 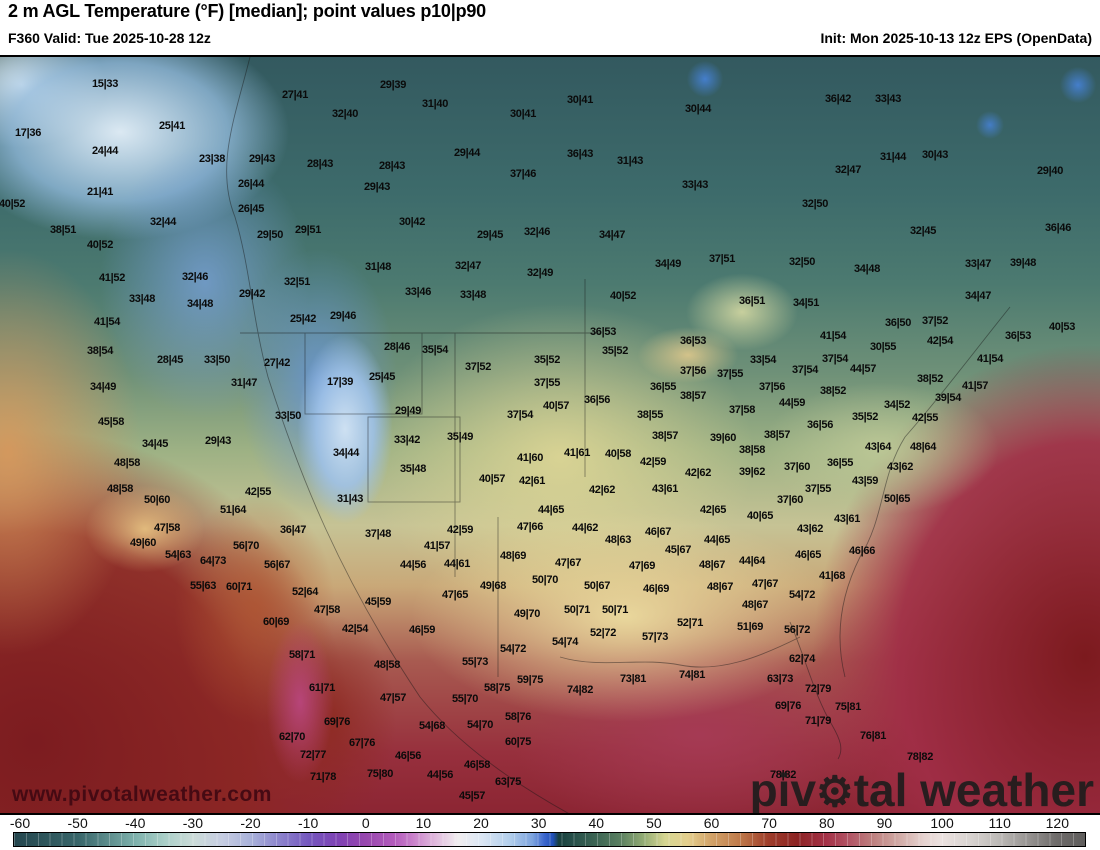 What do you see at coordinates (633, 679) in the screenshot?
I see `point-value-label: 73|81` at bounding box center [633, 679].